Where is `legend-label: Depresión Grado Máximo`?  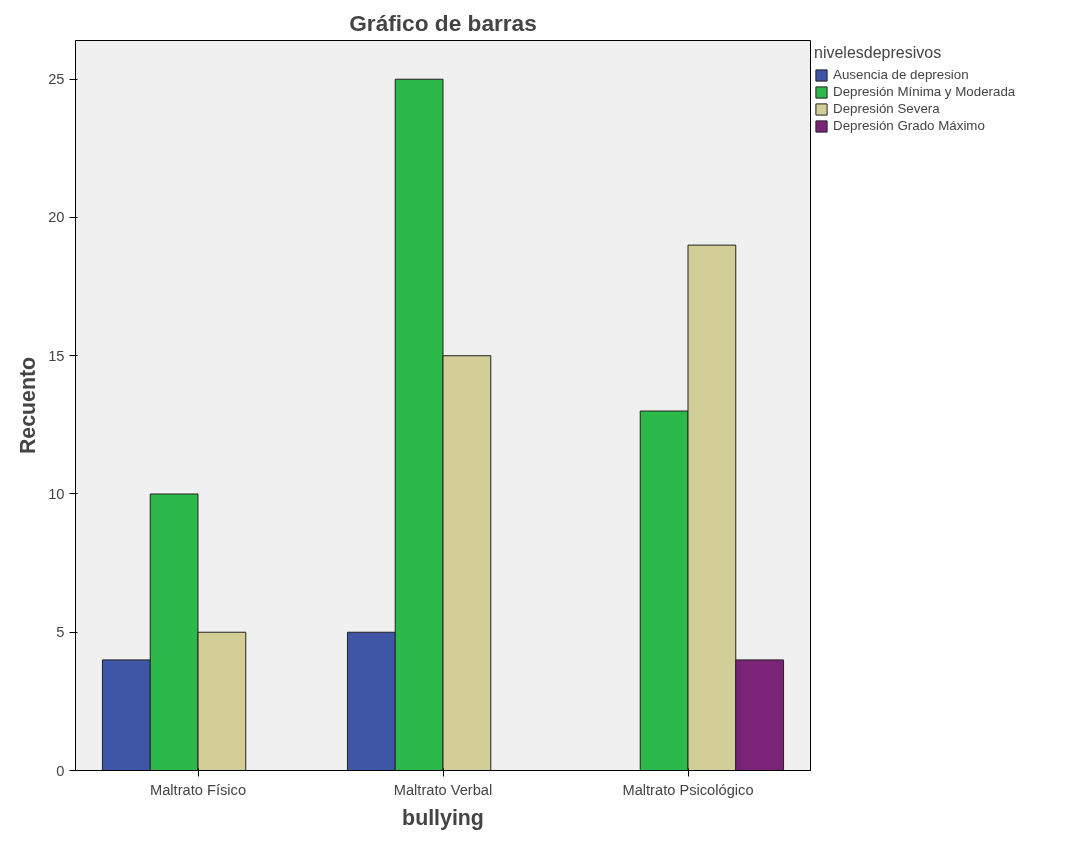 legend-label: Depresión Grado Máximo is located at coordinates (909, 125).